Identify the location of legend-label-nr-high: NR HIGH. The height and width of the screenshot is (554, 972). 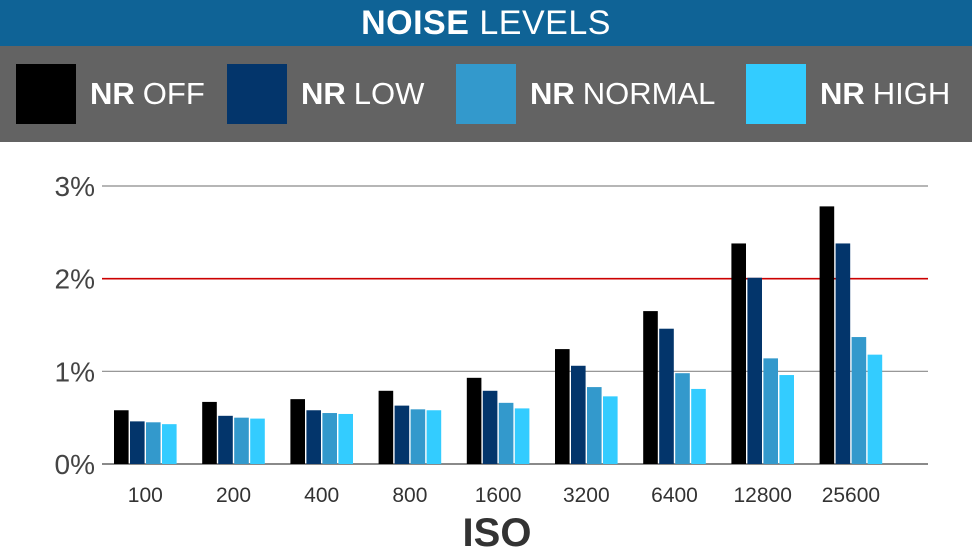
(885, 94).